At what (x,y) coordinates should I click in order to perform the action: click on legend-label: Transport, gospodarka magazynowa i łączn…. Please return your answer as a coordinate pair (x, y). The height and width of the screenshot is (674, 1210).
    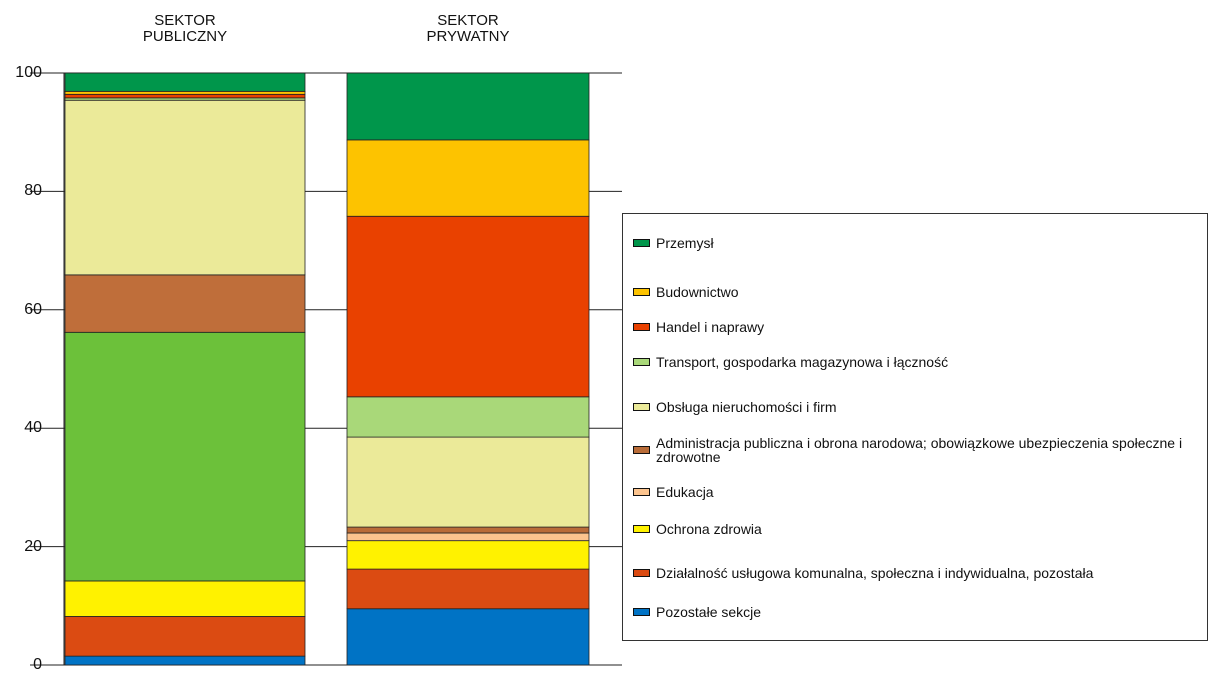
    Looking at the image, I should click on (802, 362).